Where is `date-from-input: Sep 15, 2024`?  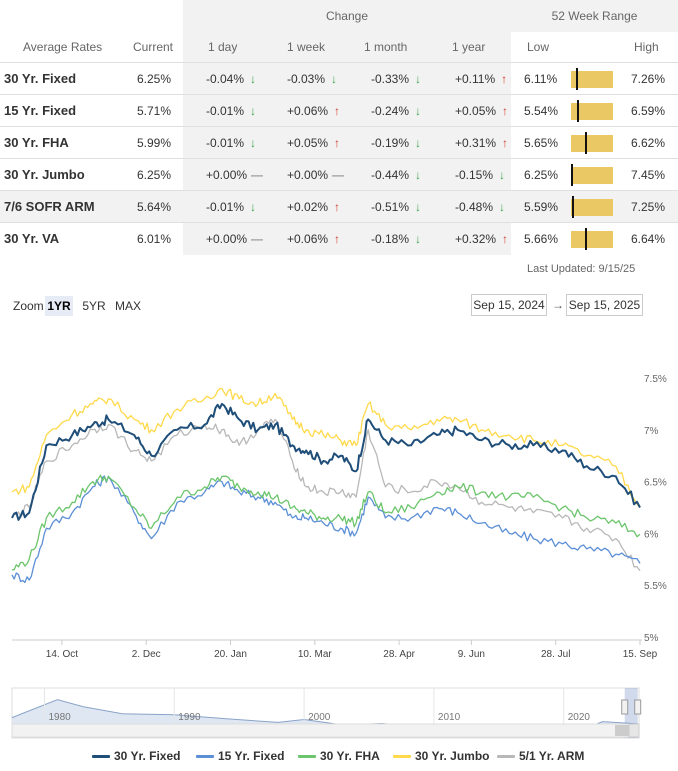 date-from-input: Sep 15, 2024 is located at coordinates (509, 305).